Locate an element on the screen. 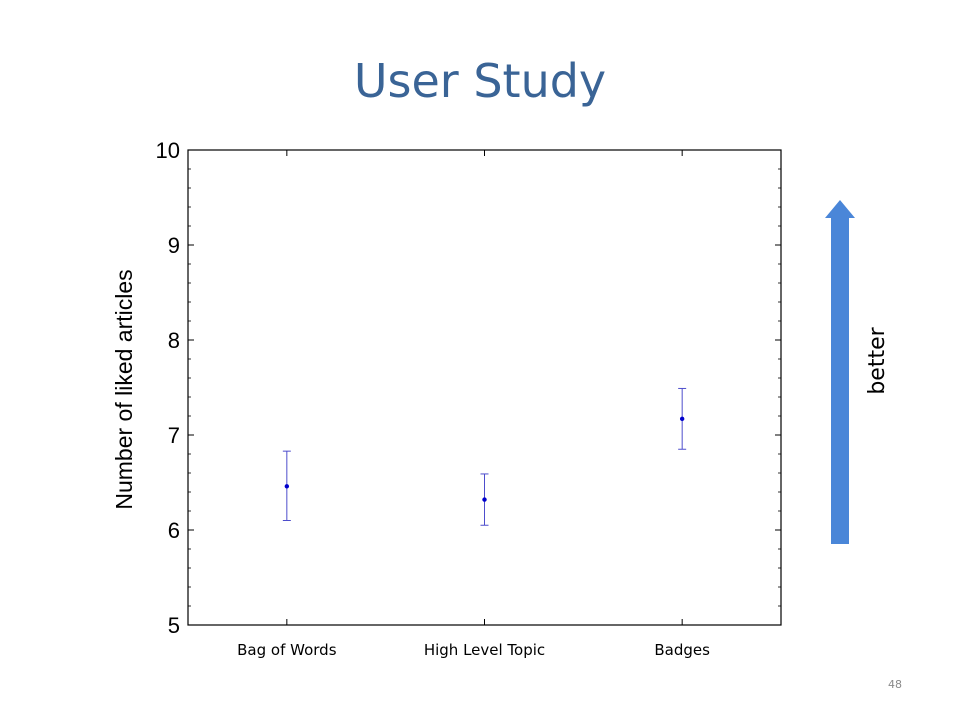 The height and width of the screenshot is (720, 960). x-category-label: High Level Topic is located at coordinates (484, 650).